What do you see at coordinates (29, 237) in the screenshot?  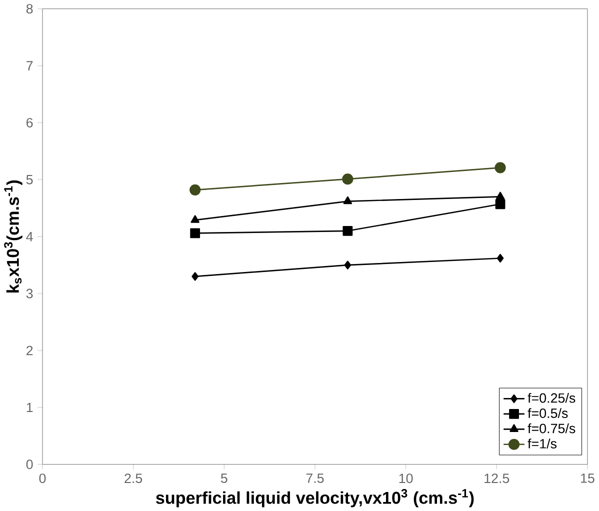 I see `y-tick-label: 4` at bounding box center [29, 237].